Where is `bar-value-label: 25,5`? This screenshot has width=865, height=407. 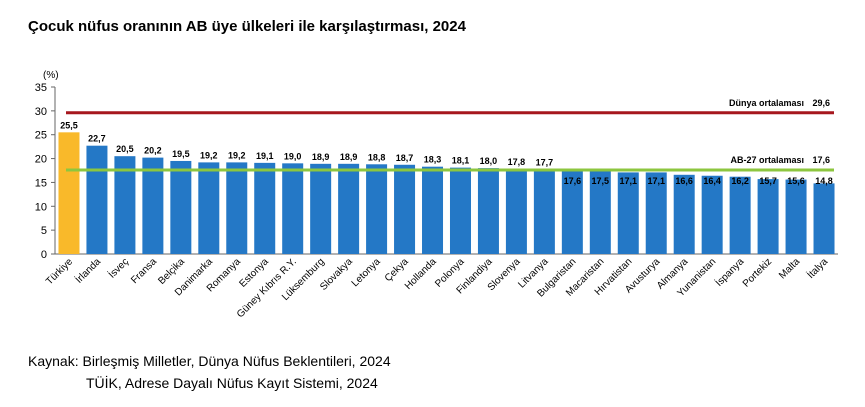
bar-value-label: 25,5 is located at coordinates (69, 125).